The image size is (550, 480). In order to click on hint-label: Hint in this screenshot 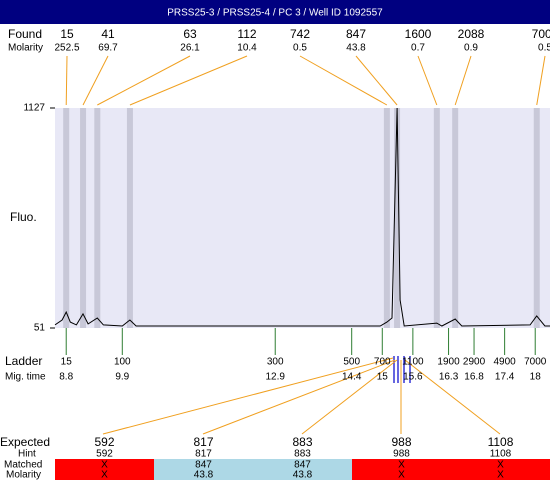, I will do `click(27, 454)`.